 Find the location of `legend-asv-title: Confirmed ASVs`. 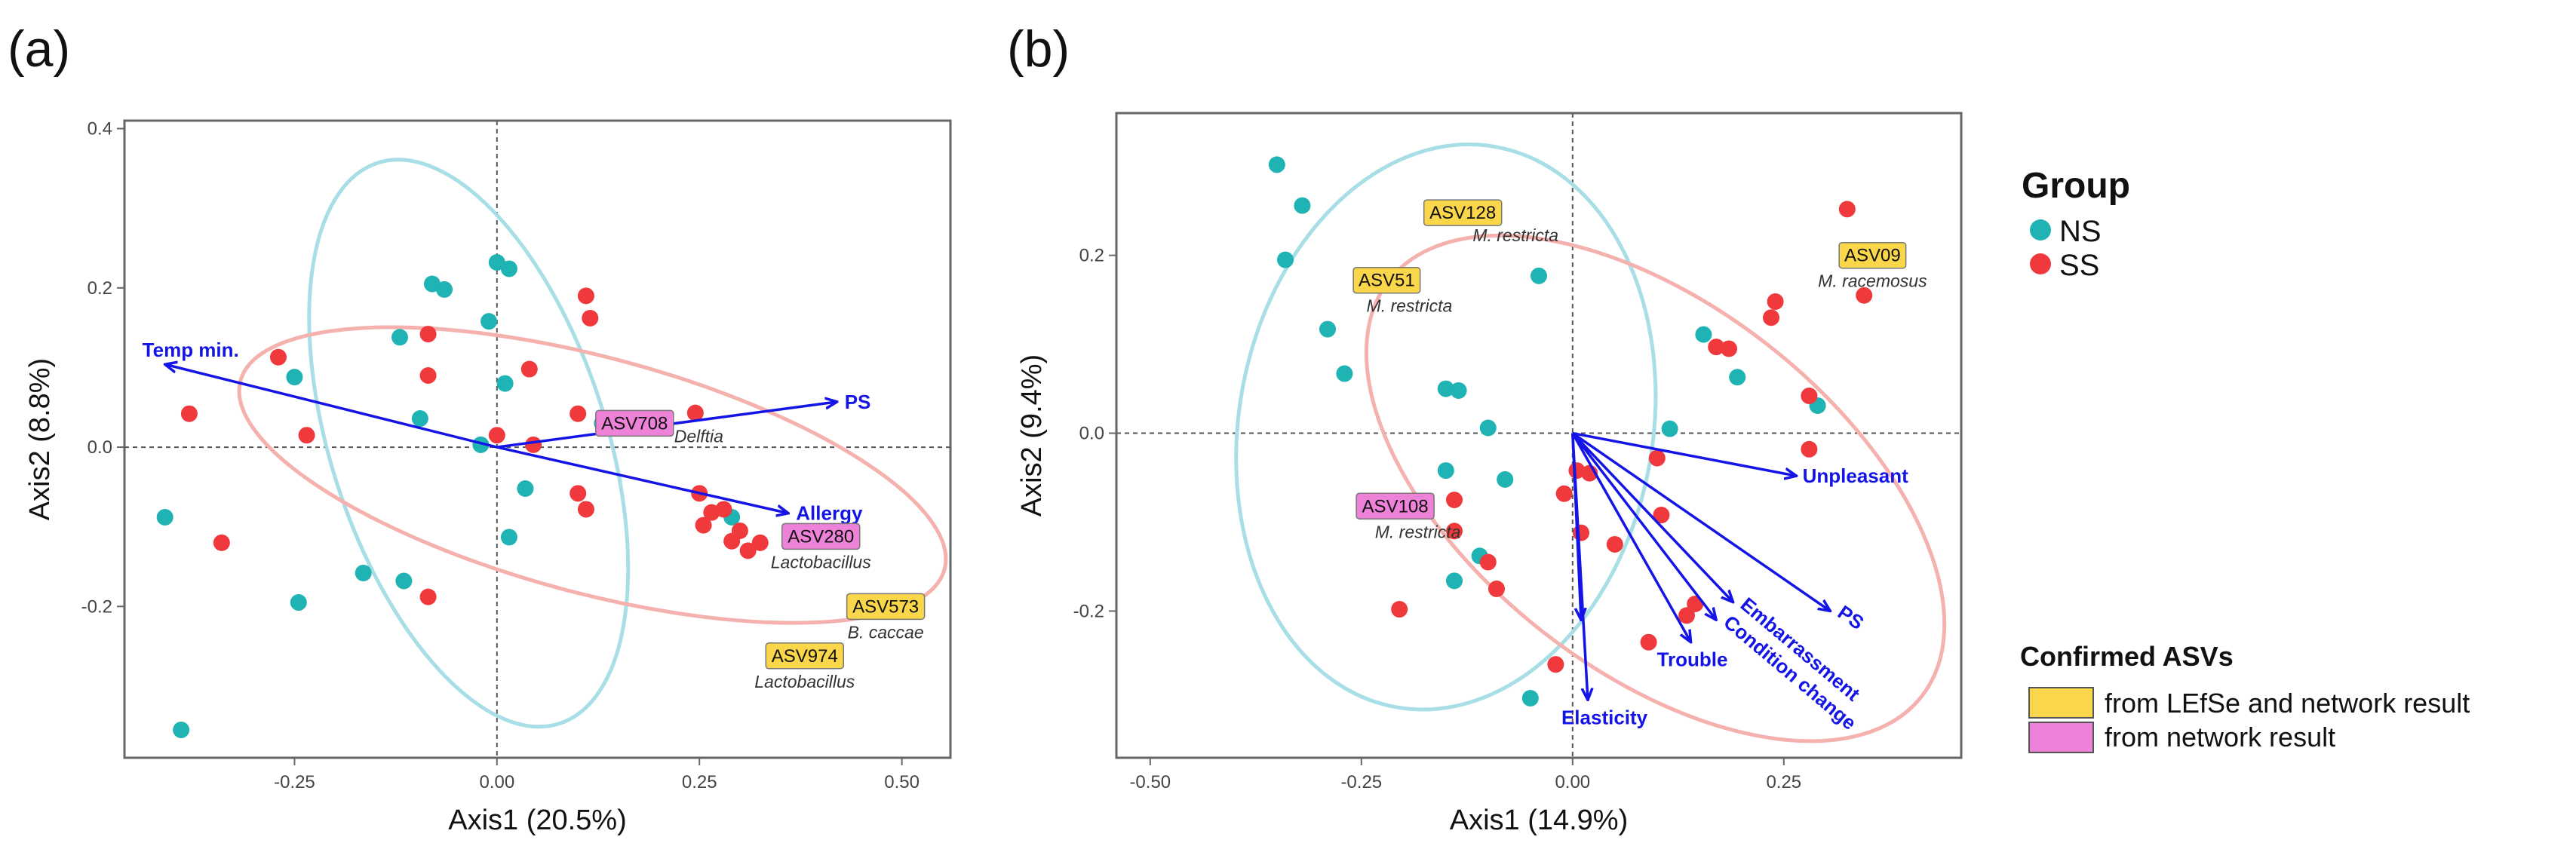

legend-asv-title: Confirmed ASVs is located at coordinates (2127, 656).